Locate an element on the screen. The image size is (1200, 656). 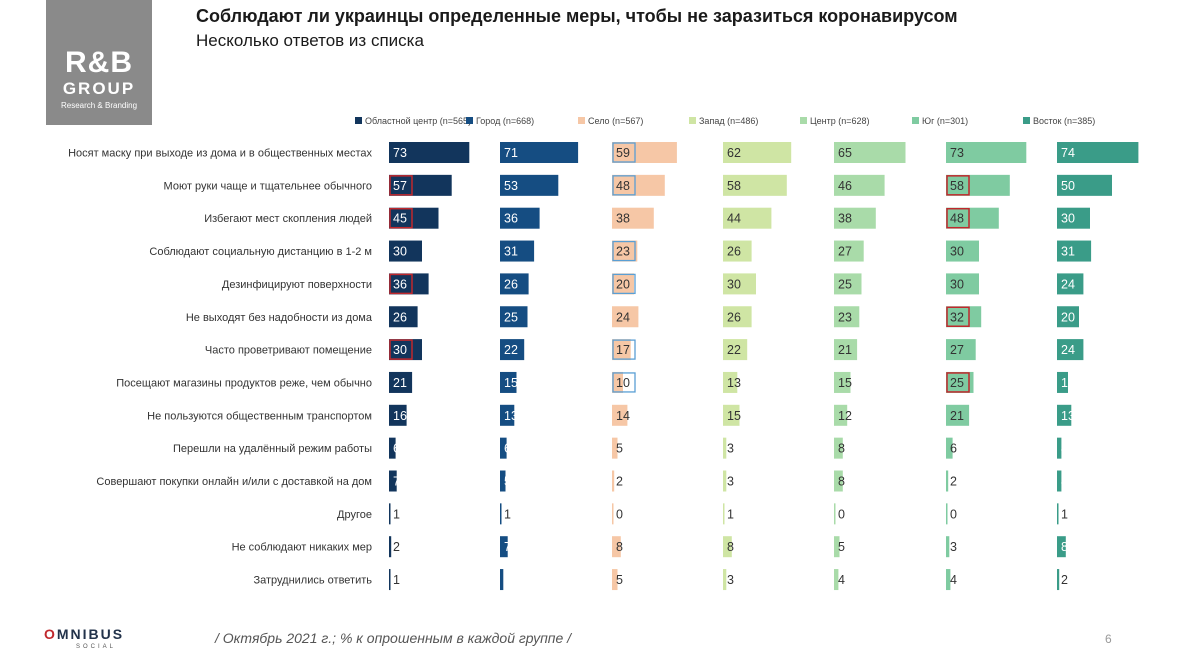
page-subtitle: Несколько ответов из списка is located at coordinates (310, 40).